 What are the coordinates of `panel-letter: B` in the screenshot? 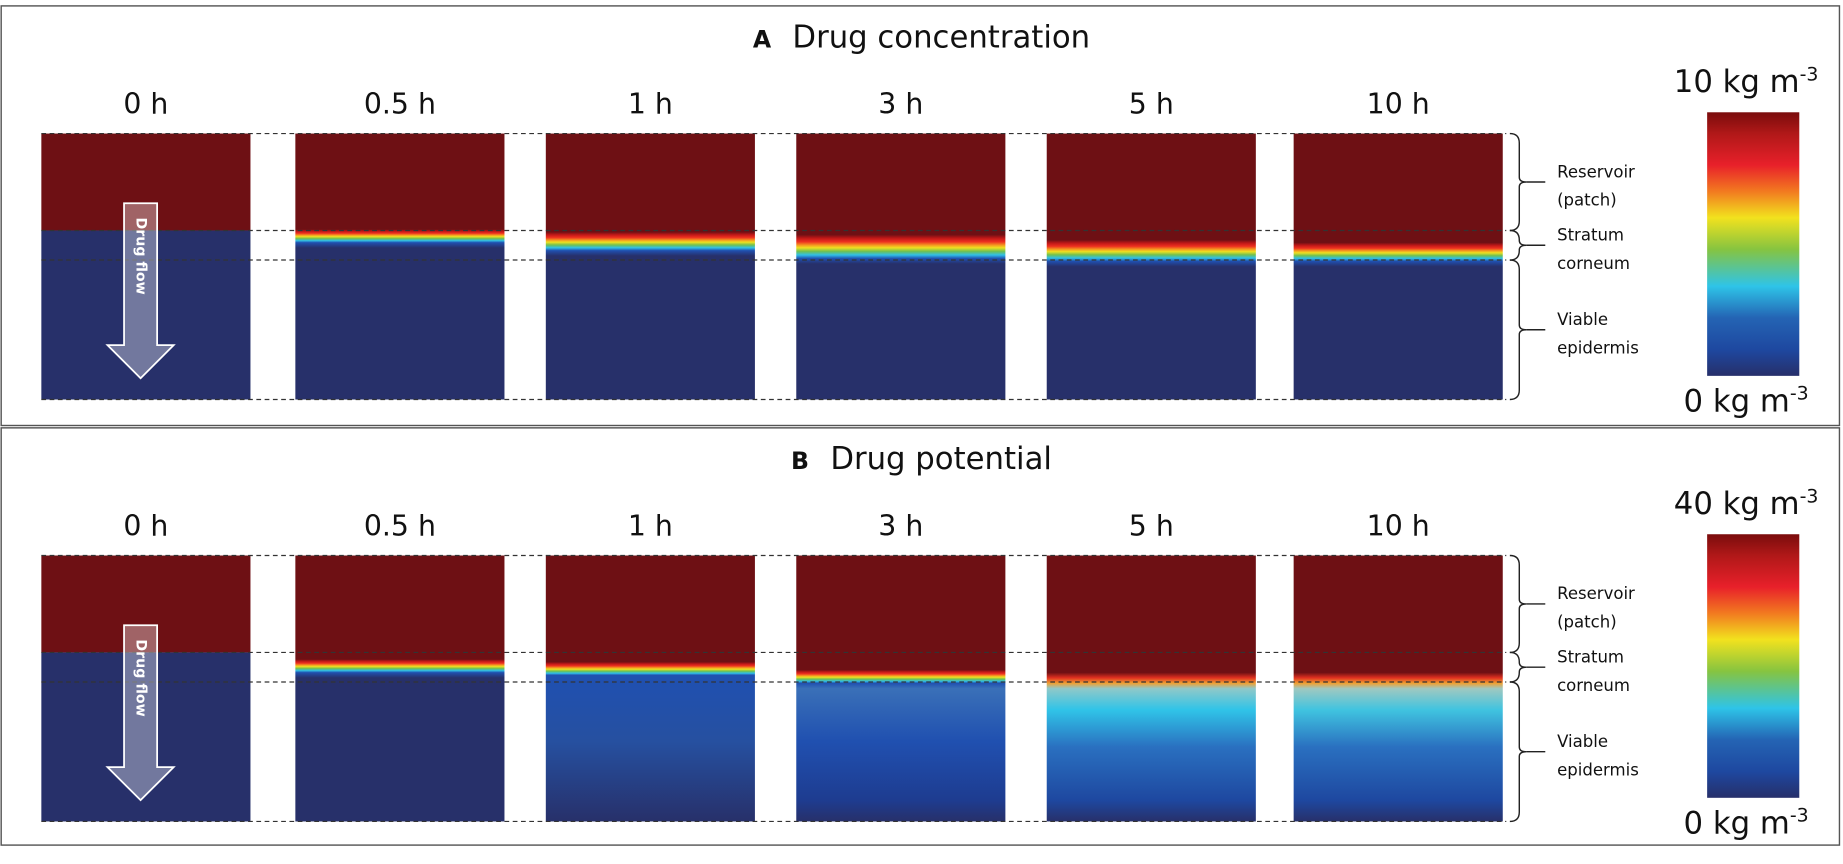 It's located at (800, 461).